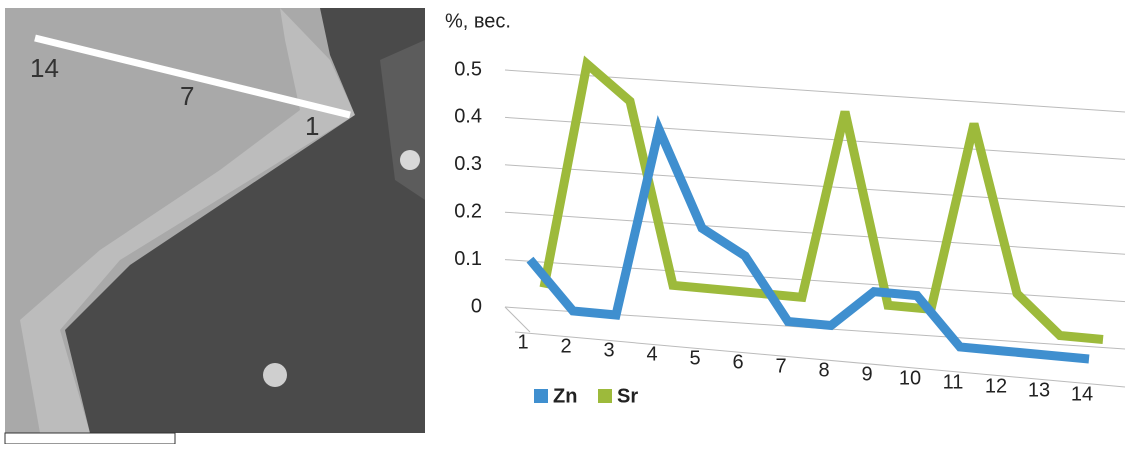 This screenshot has width=1131, height=449. What do you see at coordinates (1039, 390) in the screenshot?
I see `x-tick-label: 13` at bounding box center [1039, 390].